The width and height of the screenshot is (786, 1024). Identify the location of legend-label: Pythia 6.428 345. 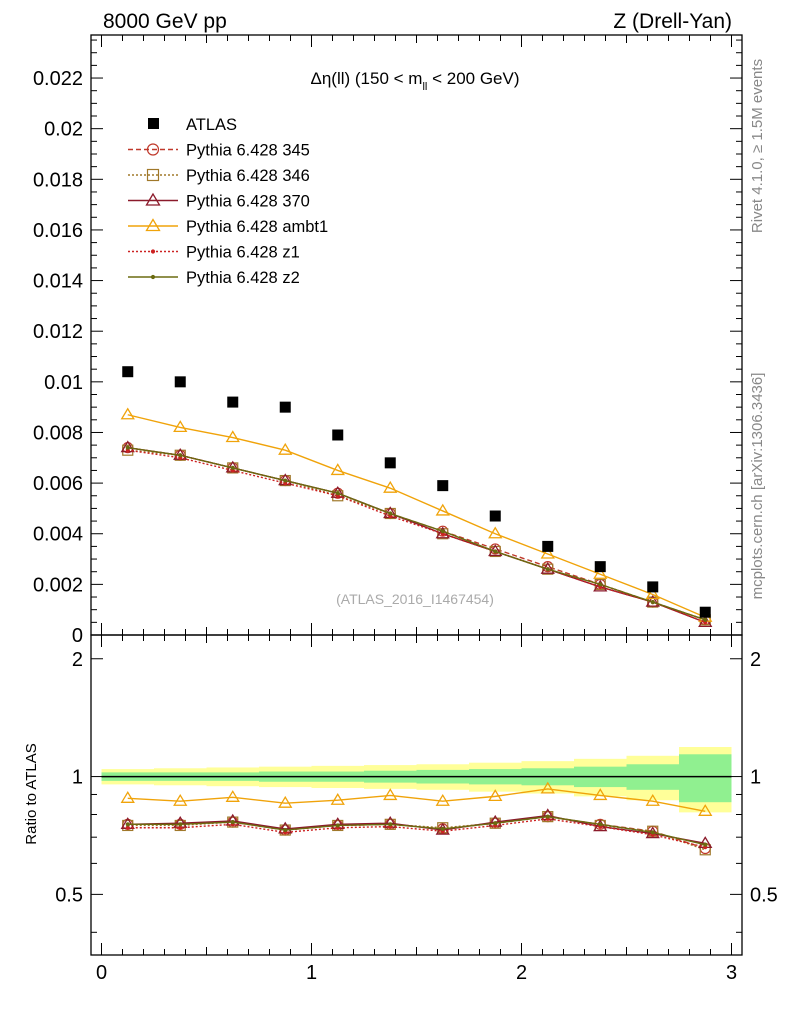
(248, 151).